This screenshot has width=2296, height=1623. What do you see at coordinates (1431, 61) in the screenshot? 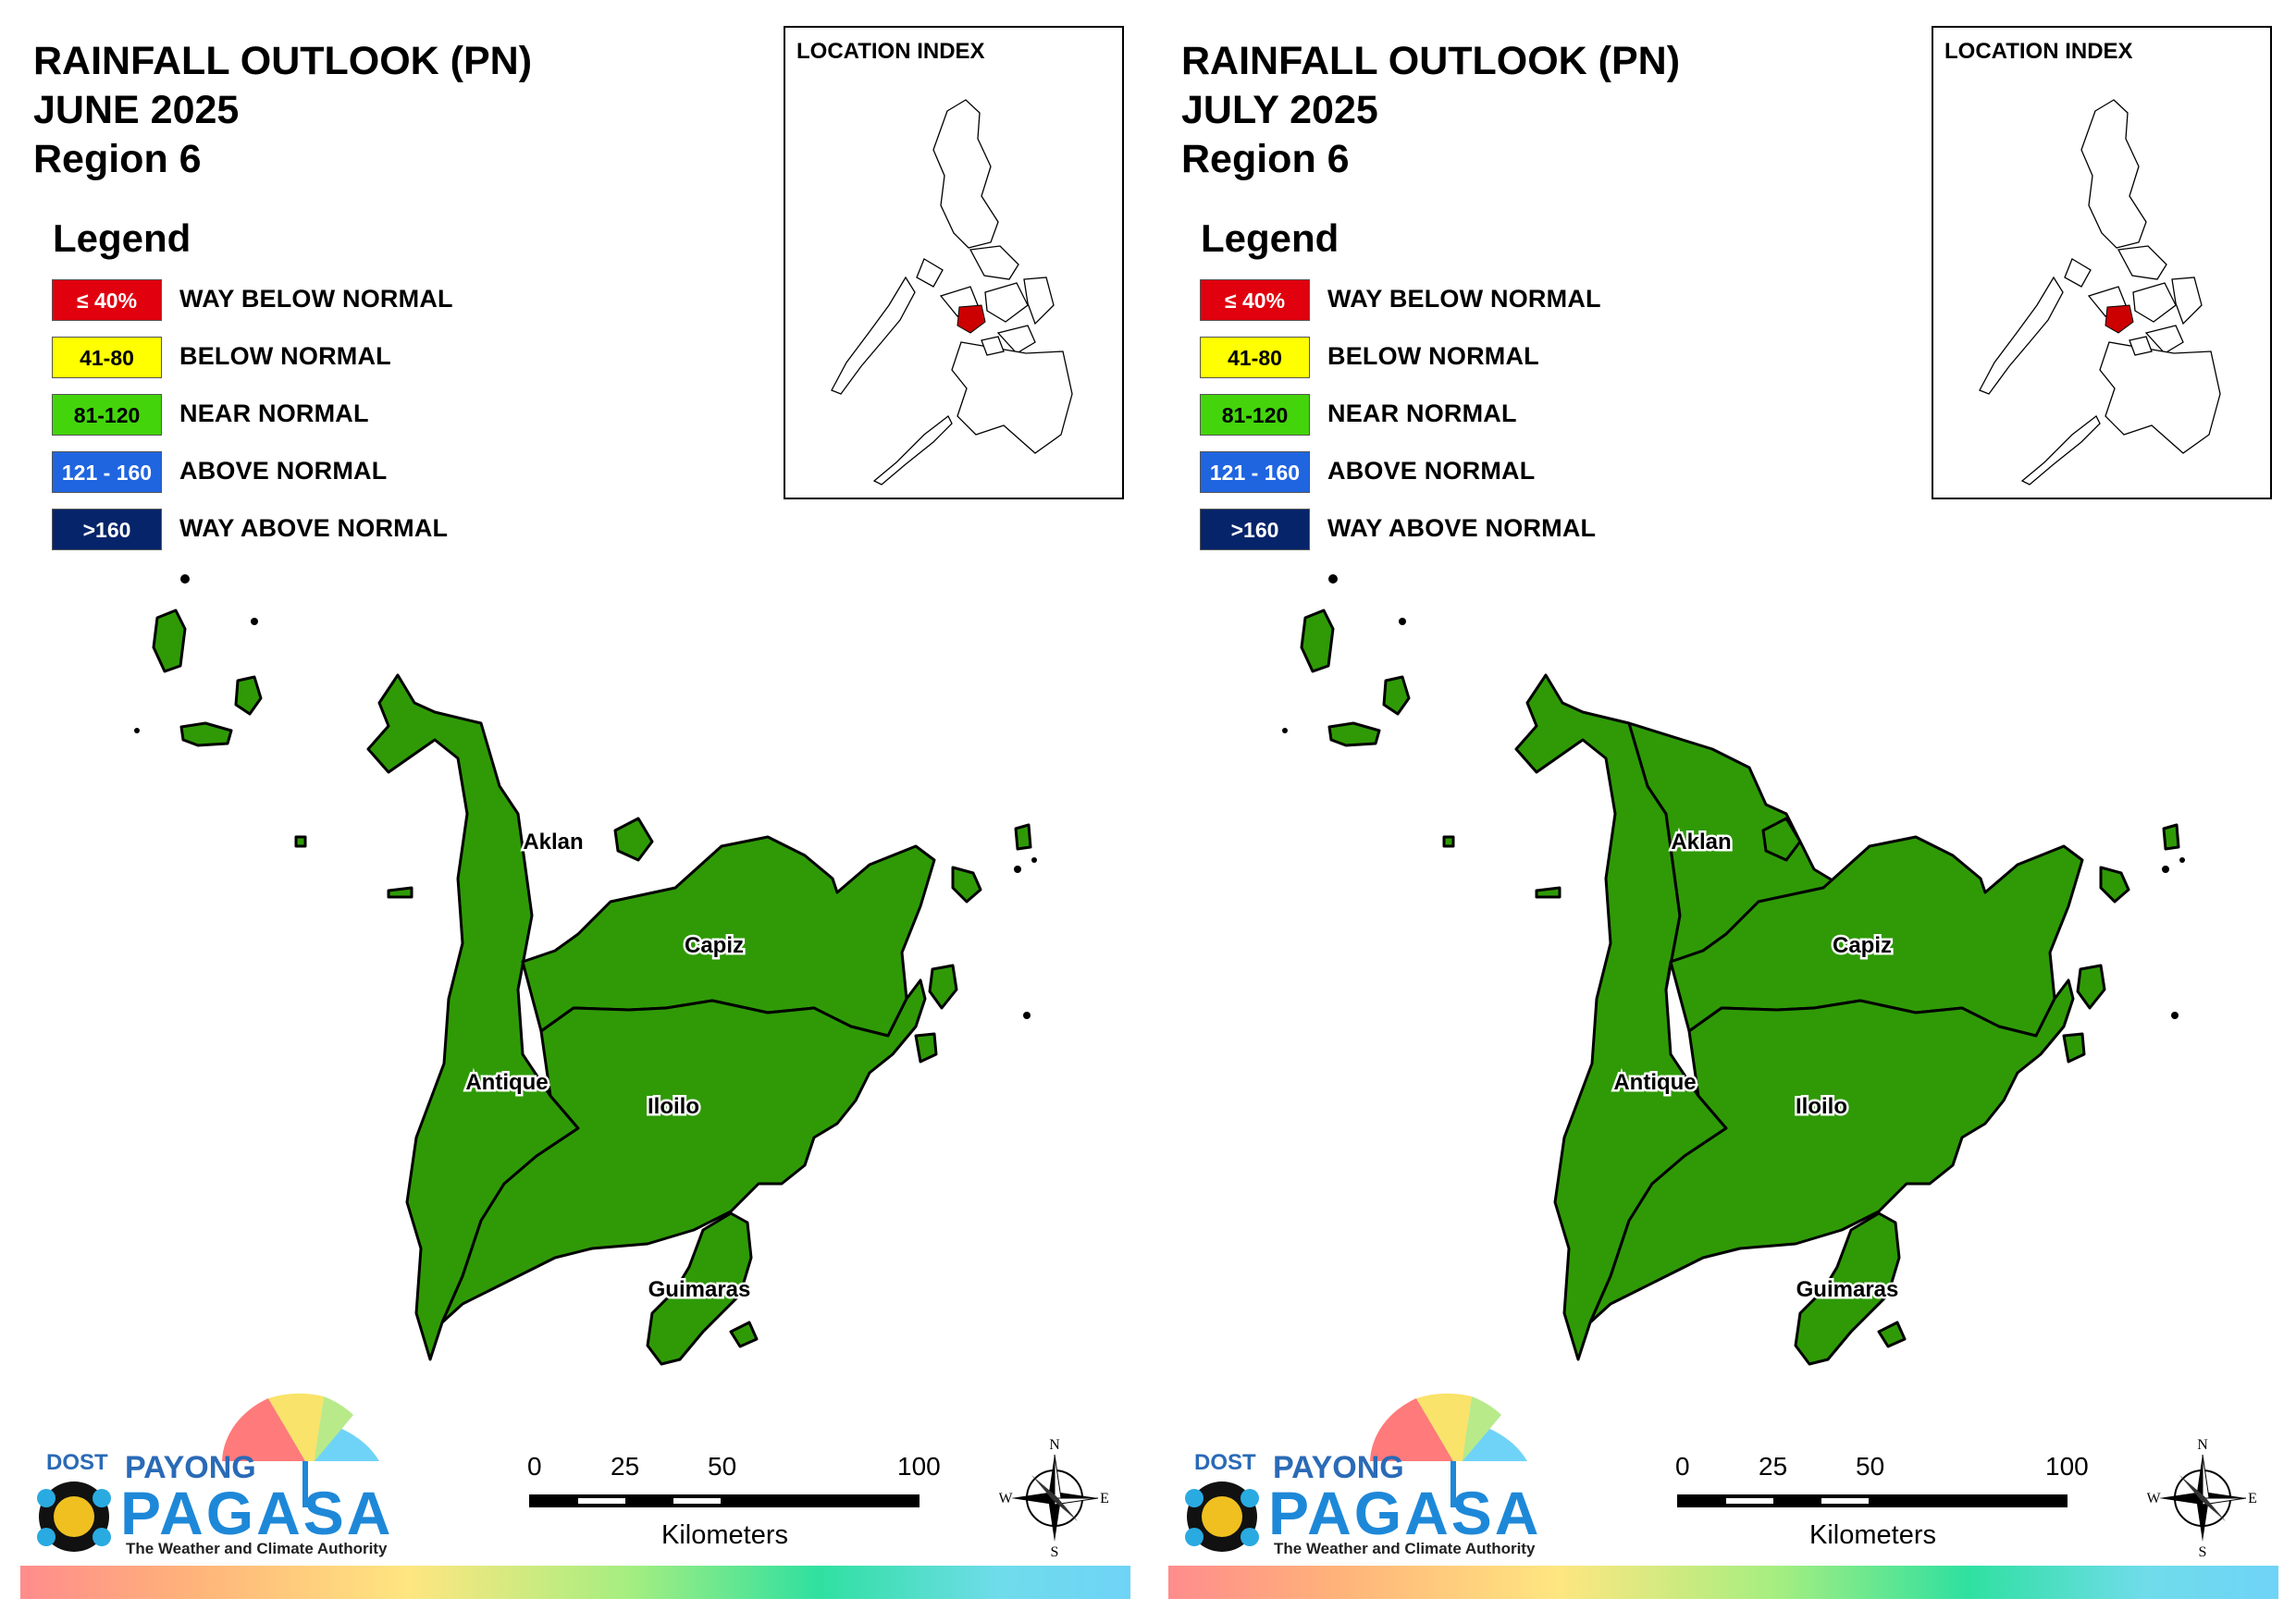
I see `title-line-1: RAINFALL OUTLOOK (PN)` at bounding box center [1431, 61].